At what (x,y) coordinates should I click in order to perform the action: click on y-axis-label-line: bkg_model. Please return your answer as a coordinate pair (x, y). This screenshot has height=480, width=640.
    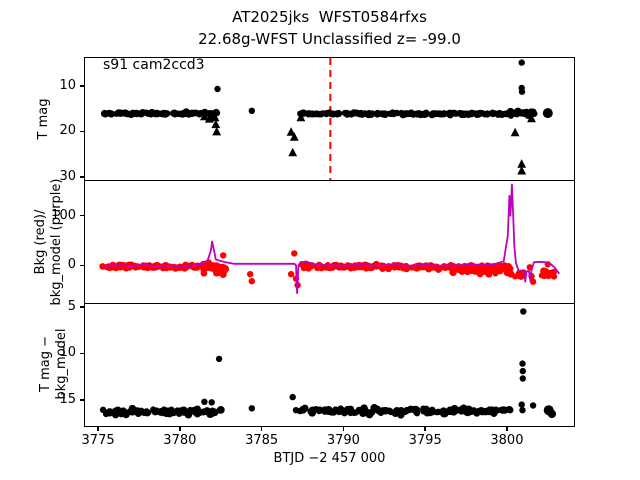
    Looking at the image, I should click on (61, 364).